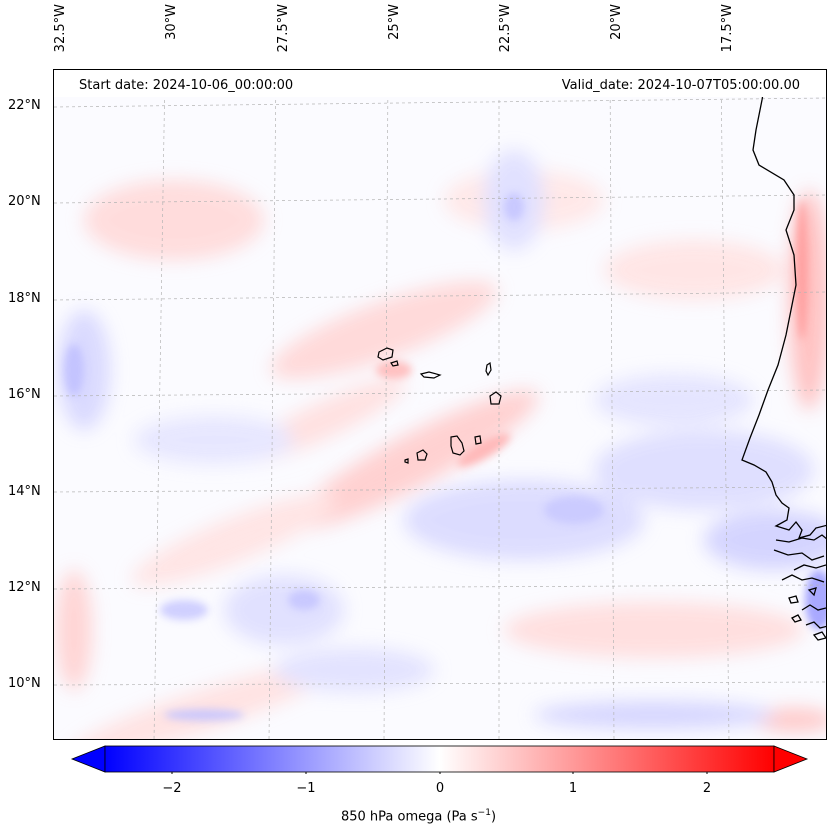 This screenshot has width=837, height=839. What do you see at coordinates (440, 788) in the screenshot?
I see `colorbar-tick-0: 0` at bounding box center [440, 788].